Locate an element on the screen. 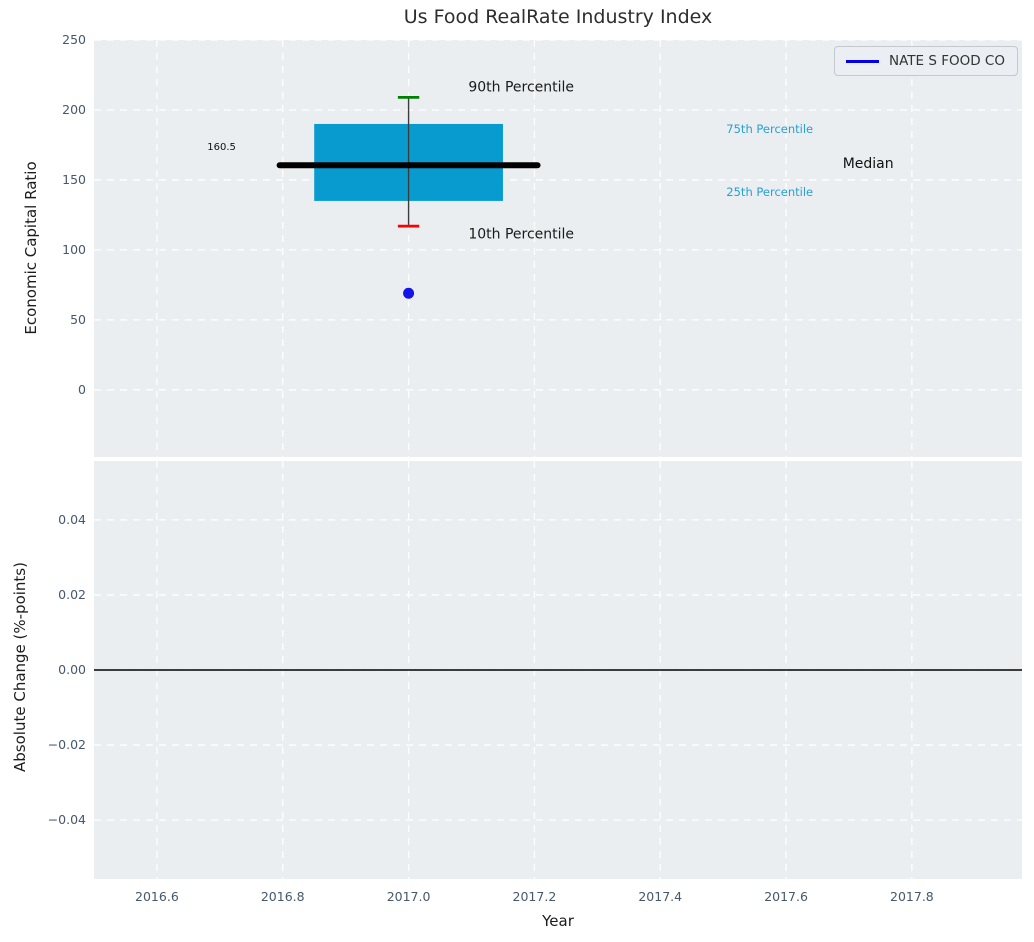 The width and height of the screenshot is (1034, 942). tick-label: 2017.8 is located at coordinates (912, 896).